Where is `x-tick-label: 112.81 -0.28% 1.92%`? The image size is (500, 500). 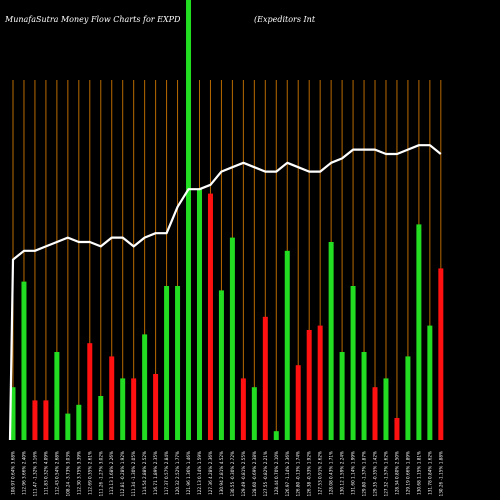 x-tick-label: 112.81 -0.28% 1.92% is located at coordinates (122, 473).